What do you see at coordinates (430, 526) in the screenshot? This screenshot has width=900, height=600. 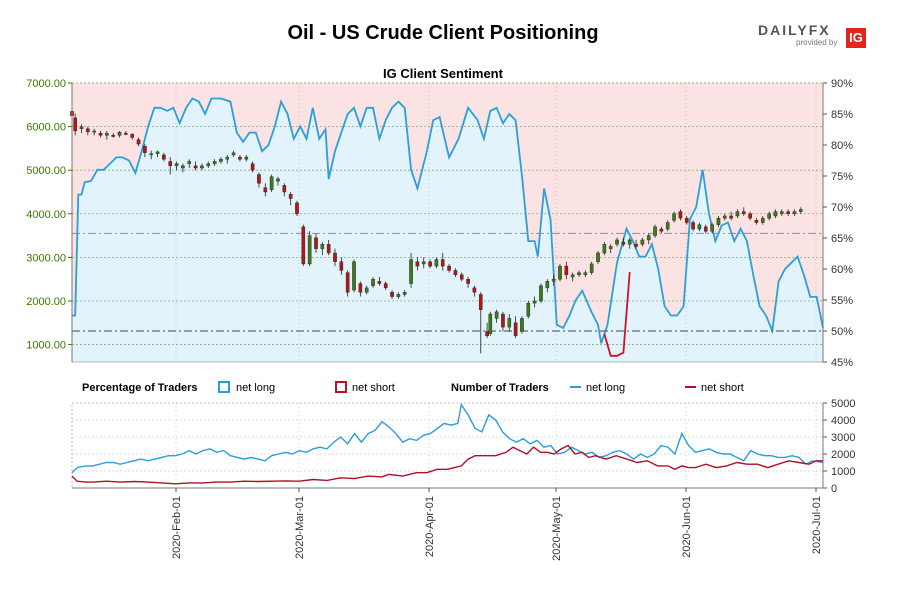 I see `x-tick-label: 2020-Apr-01` at bounding box center [430, 526].